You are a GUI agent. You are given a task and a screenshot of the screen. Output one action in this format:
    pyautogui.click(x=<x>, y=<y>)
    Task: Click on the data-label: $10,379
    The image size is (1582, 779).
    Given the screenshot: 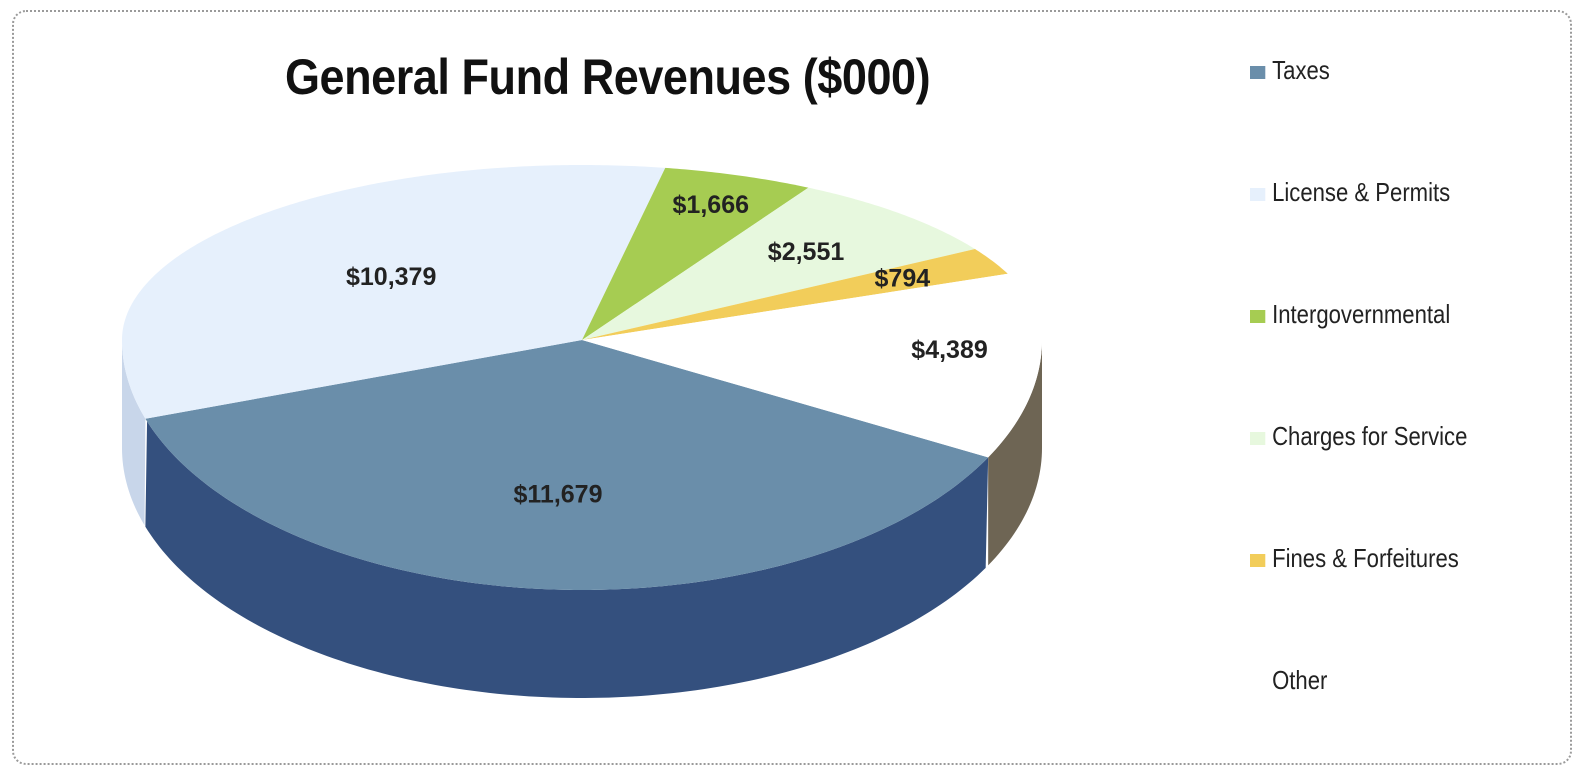 What is the action you would take?
    pyautogui.click(x=391, y=277)
    